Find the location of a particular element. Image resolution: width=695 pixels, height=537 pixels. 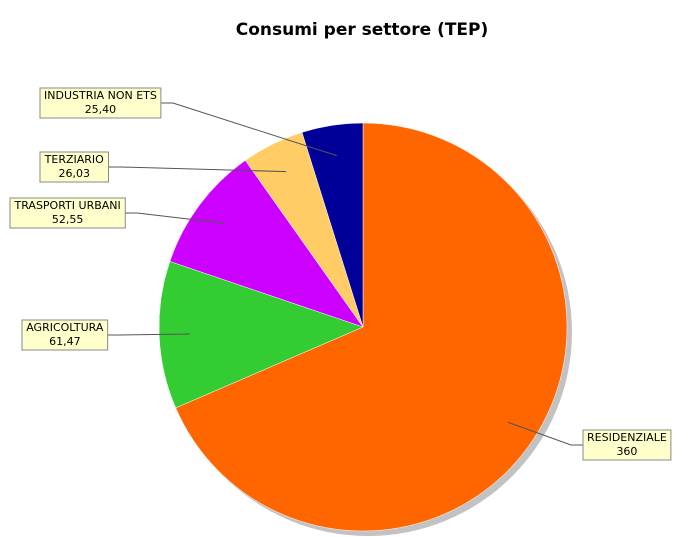

chart-title: Consumi per settore (TEP) is located at coordinates (362, 30).